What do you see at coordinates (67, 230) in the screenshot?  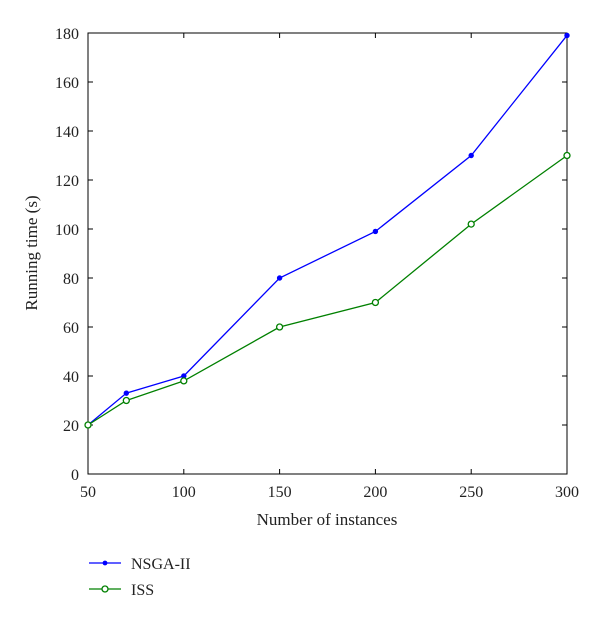 I see `y-tick-label: 100` at bounding box center [67, 230].